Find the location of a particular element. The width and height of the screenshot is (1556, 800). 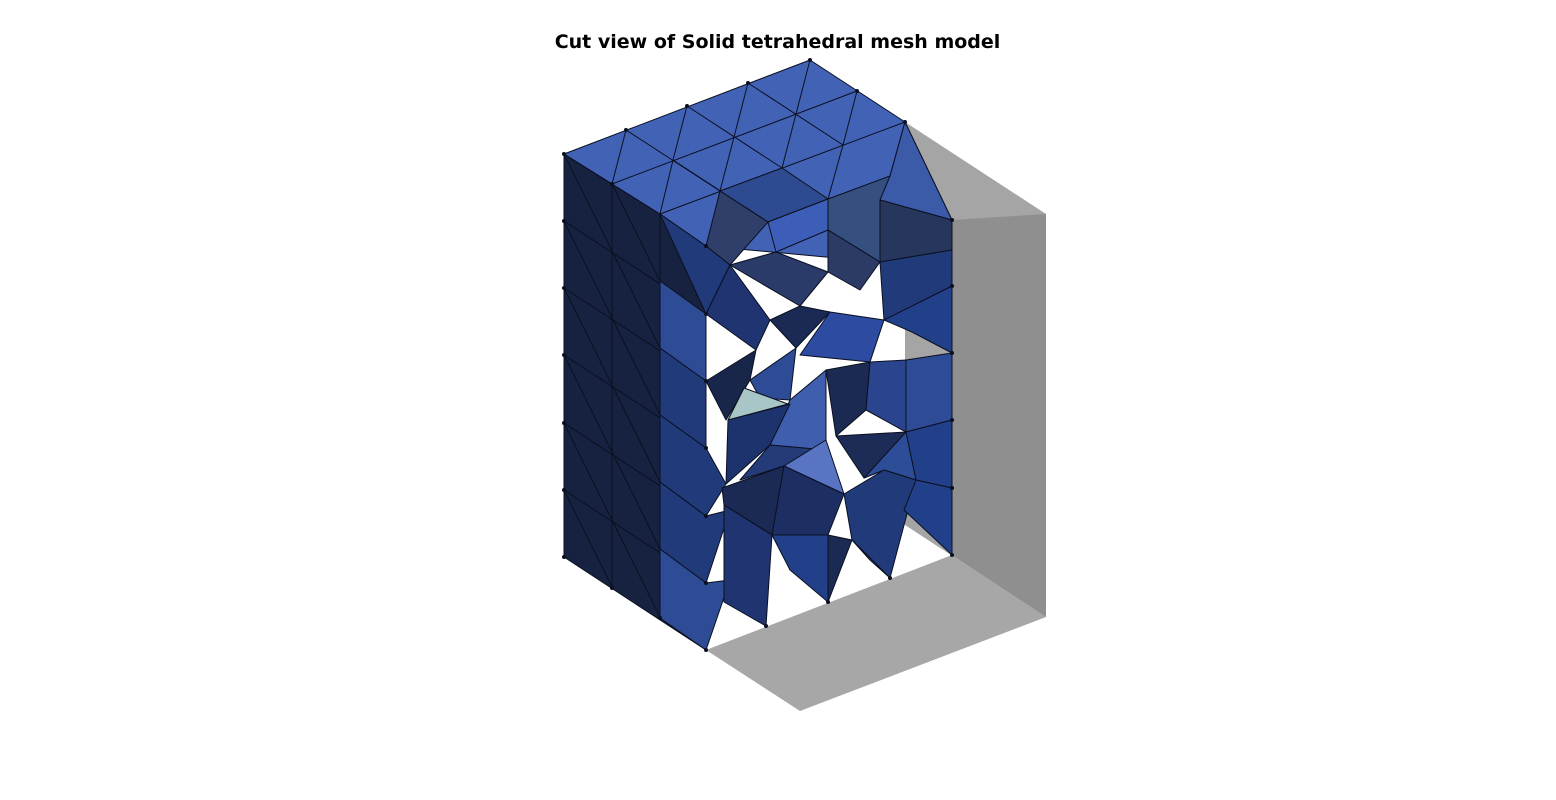

figure-title: Cut view of Solid tetrahedral mesh model is located at coordinates (777, 42).